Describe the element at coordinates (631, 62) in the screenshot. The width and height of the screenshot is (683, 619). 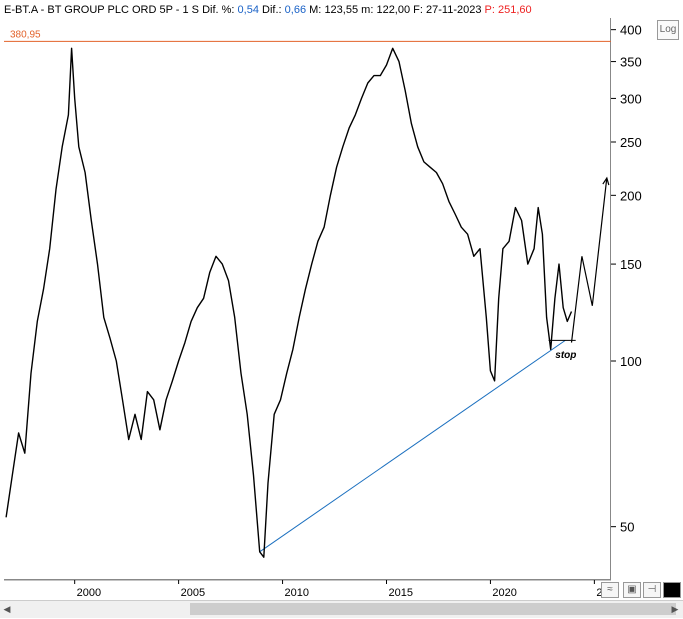
I see `y-tick-label: 350` at that location.